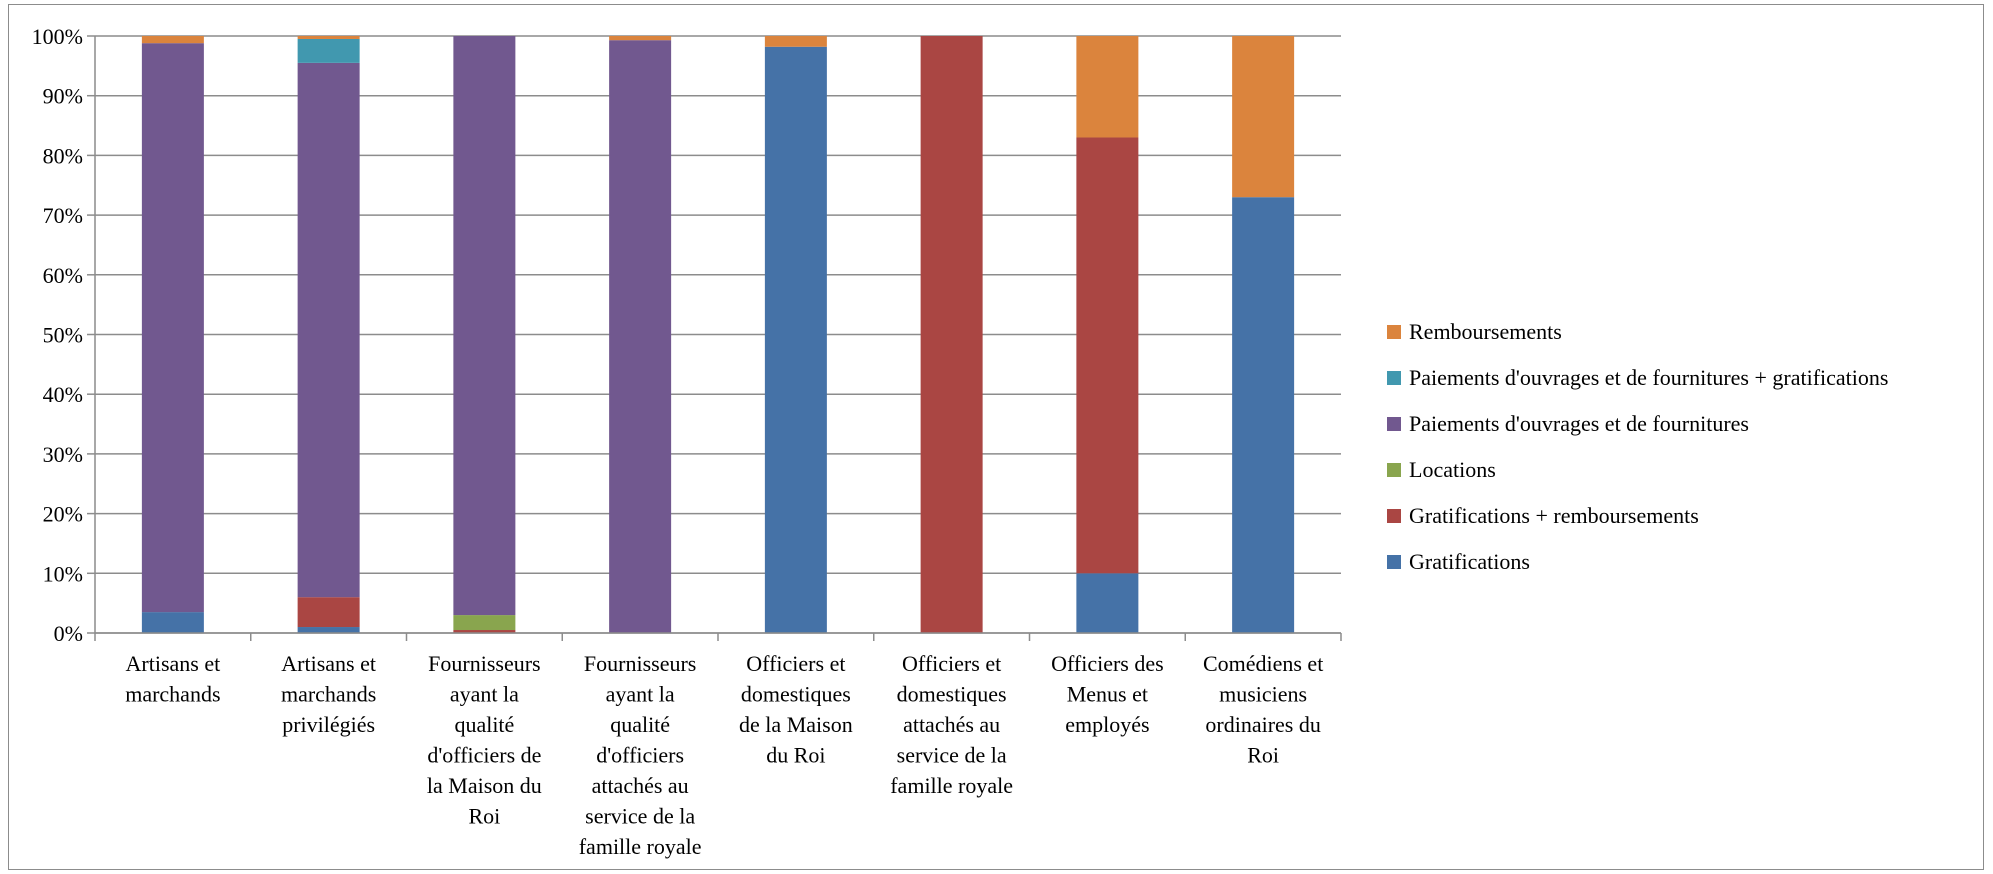 The image size is (1993, 874). What do you see at coordinates (328, 694) in the screenshot?
I see `x-tick-label: Artisans et marchands privilégiés` at bounding box center [328, 694].